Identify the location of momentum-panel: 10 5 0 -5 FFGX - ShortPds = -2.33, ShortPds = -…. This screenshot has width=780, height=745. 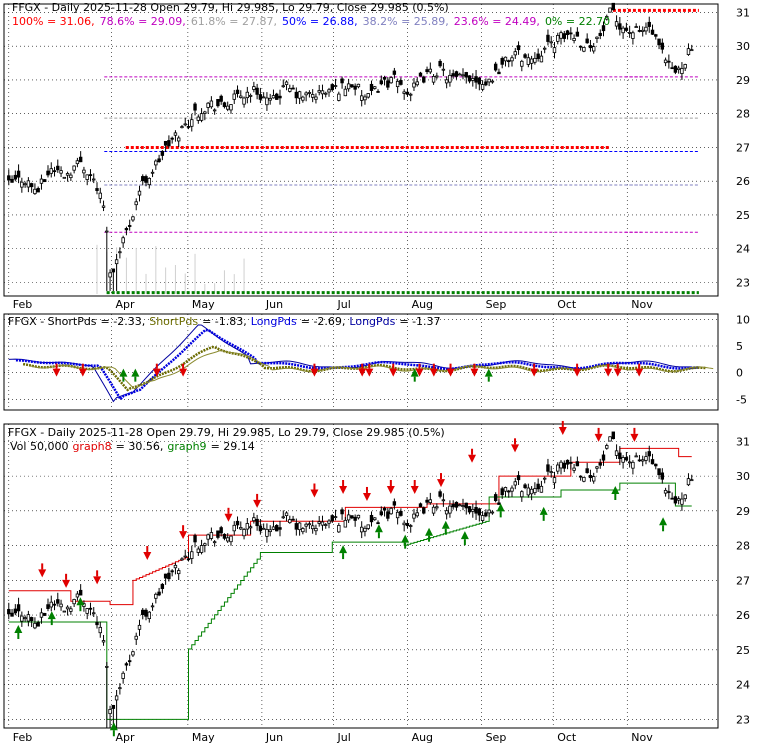
(376, 362).